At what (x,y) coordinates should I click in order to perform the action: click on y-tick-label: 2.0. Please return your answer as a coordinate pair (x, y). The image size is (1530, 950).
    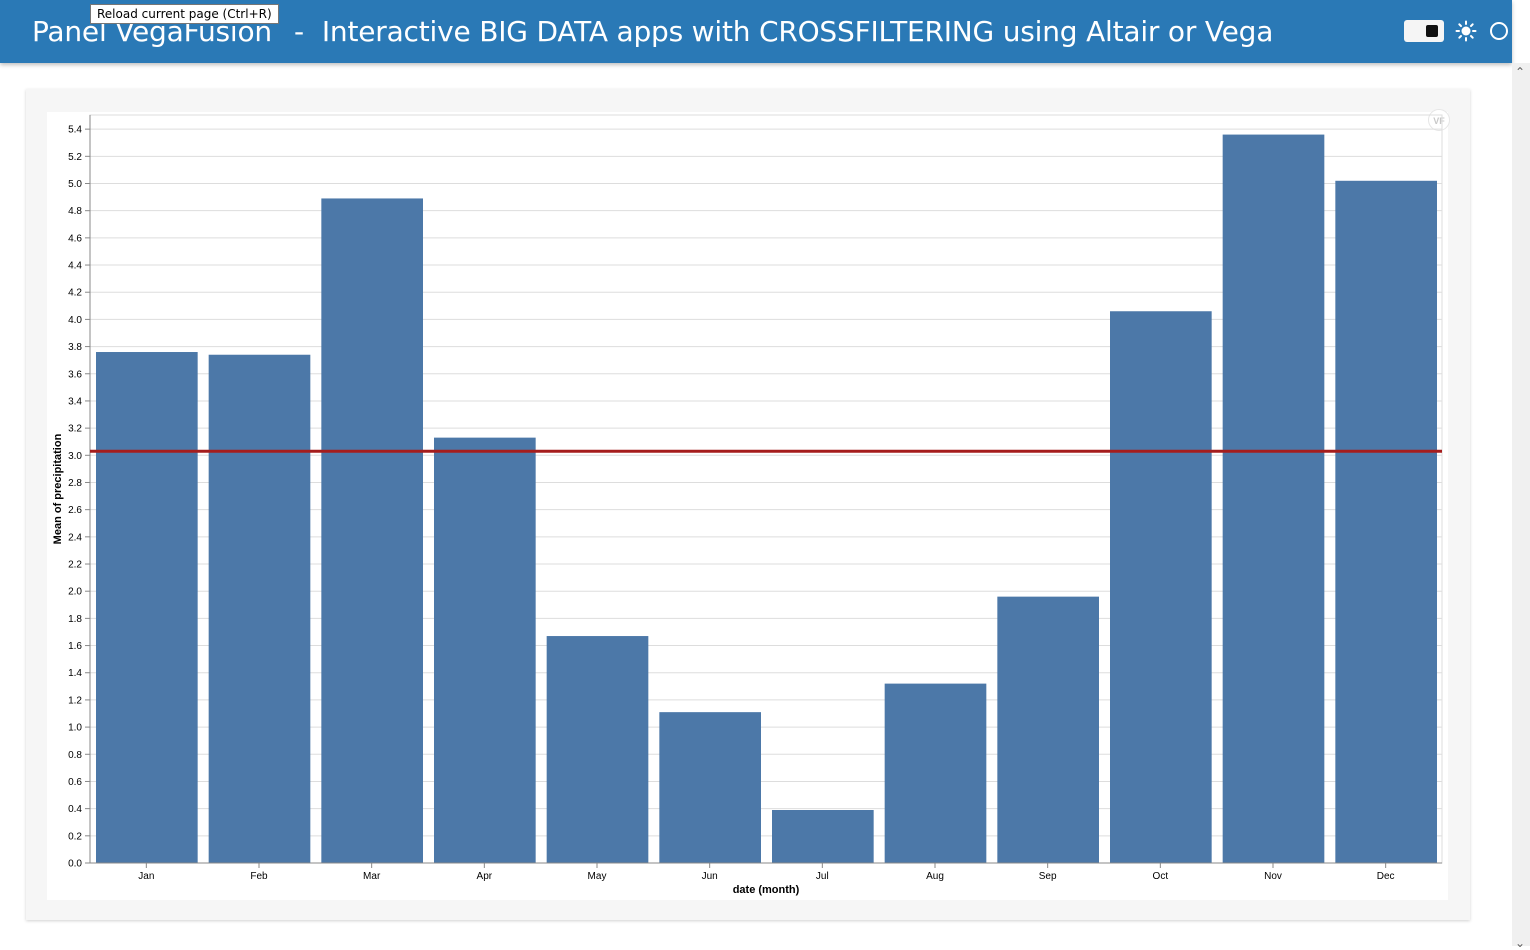
    Looking at the image, I should click on (75, 592).